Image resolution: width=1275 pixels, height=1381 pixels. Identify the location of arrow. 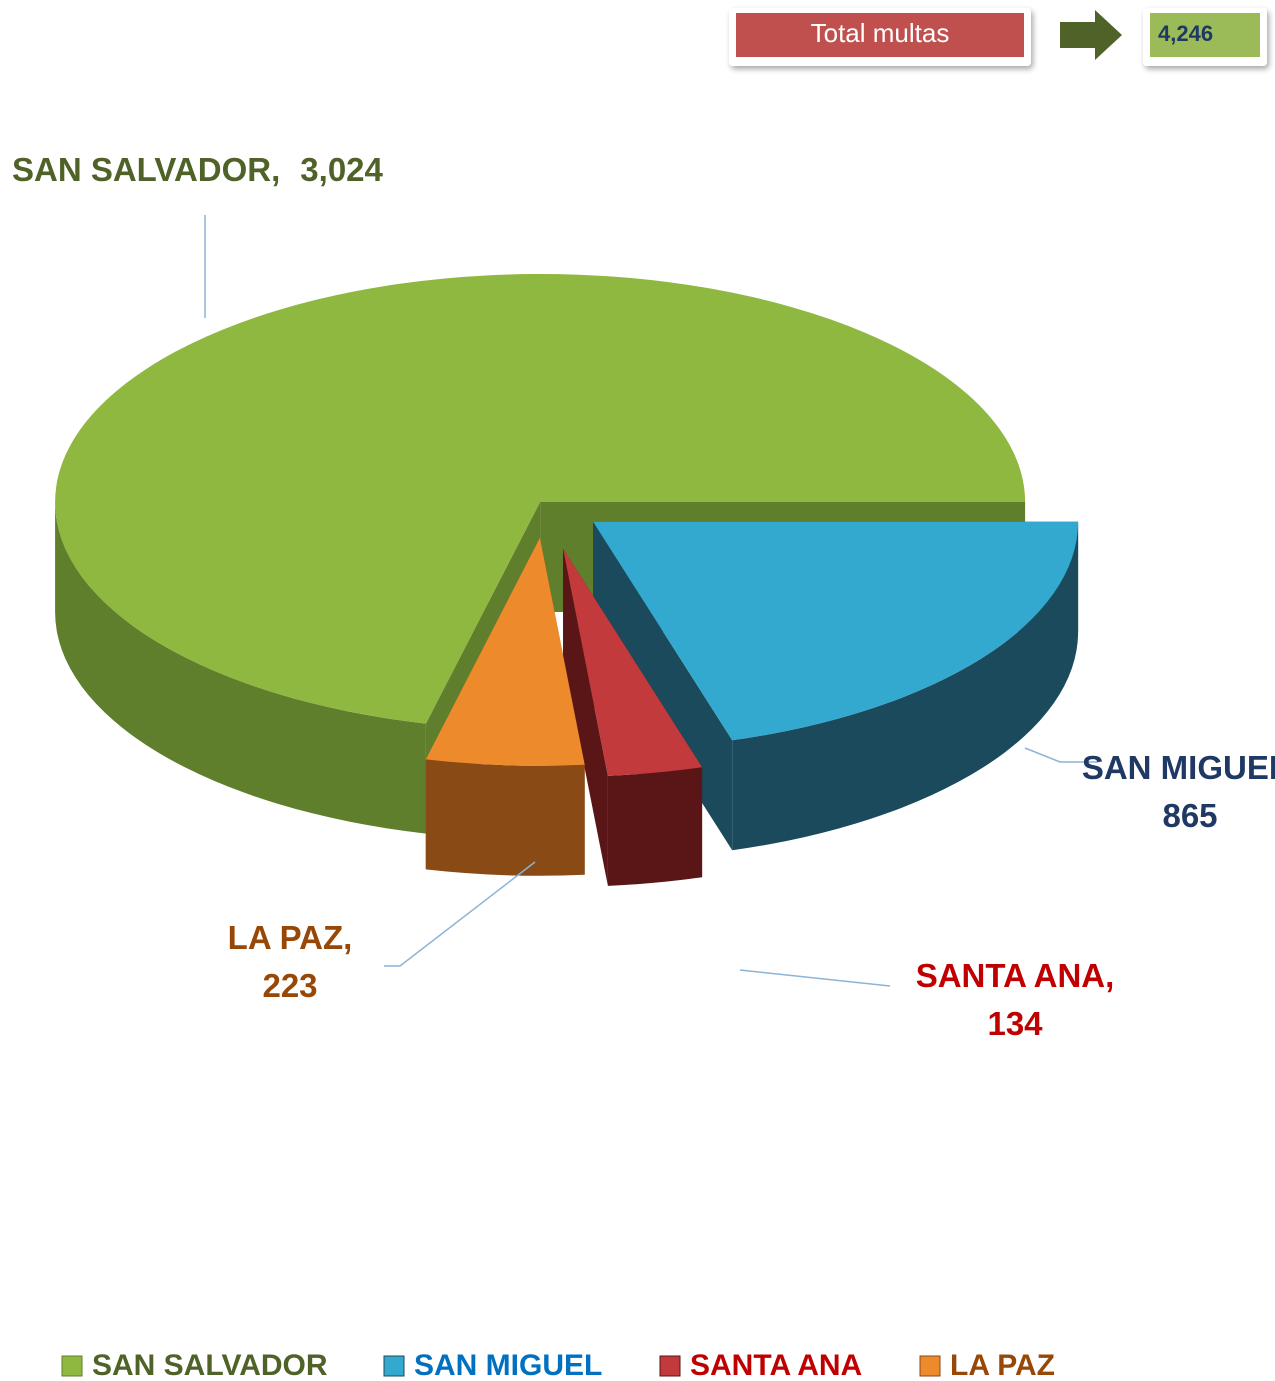
(1091, 35).